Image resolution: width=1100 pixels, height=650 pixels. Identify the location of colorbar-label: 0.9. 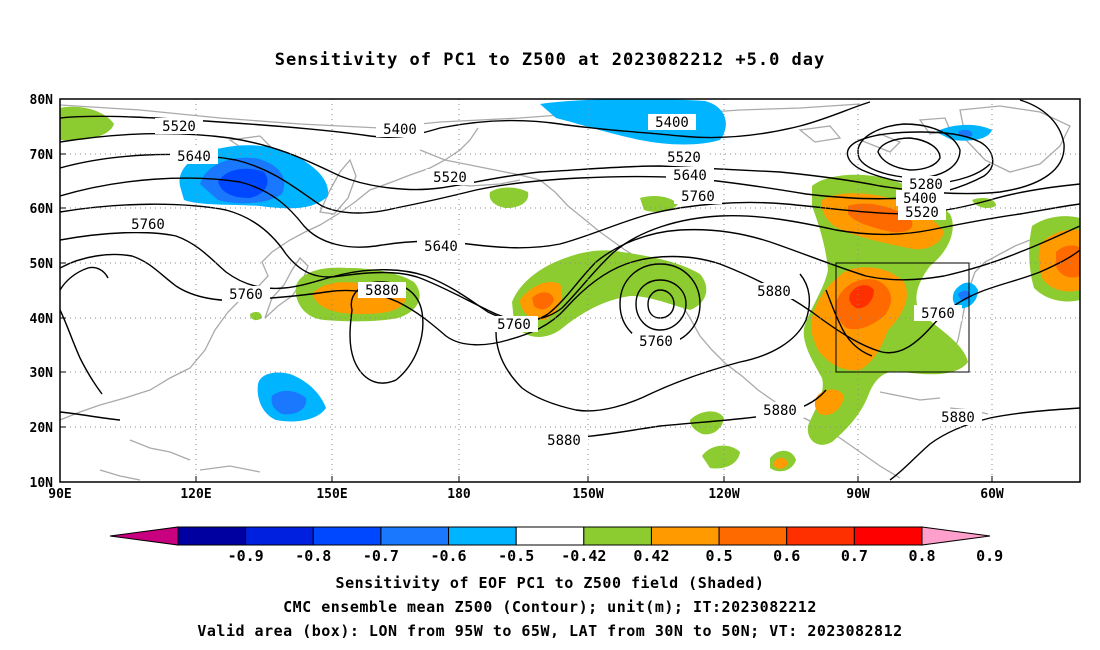
(989, 556).